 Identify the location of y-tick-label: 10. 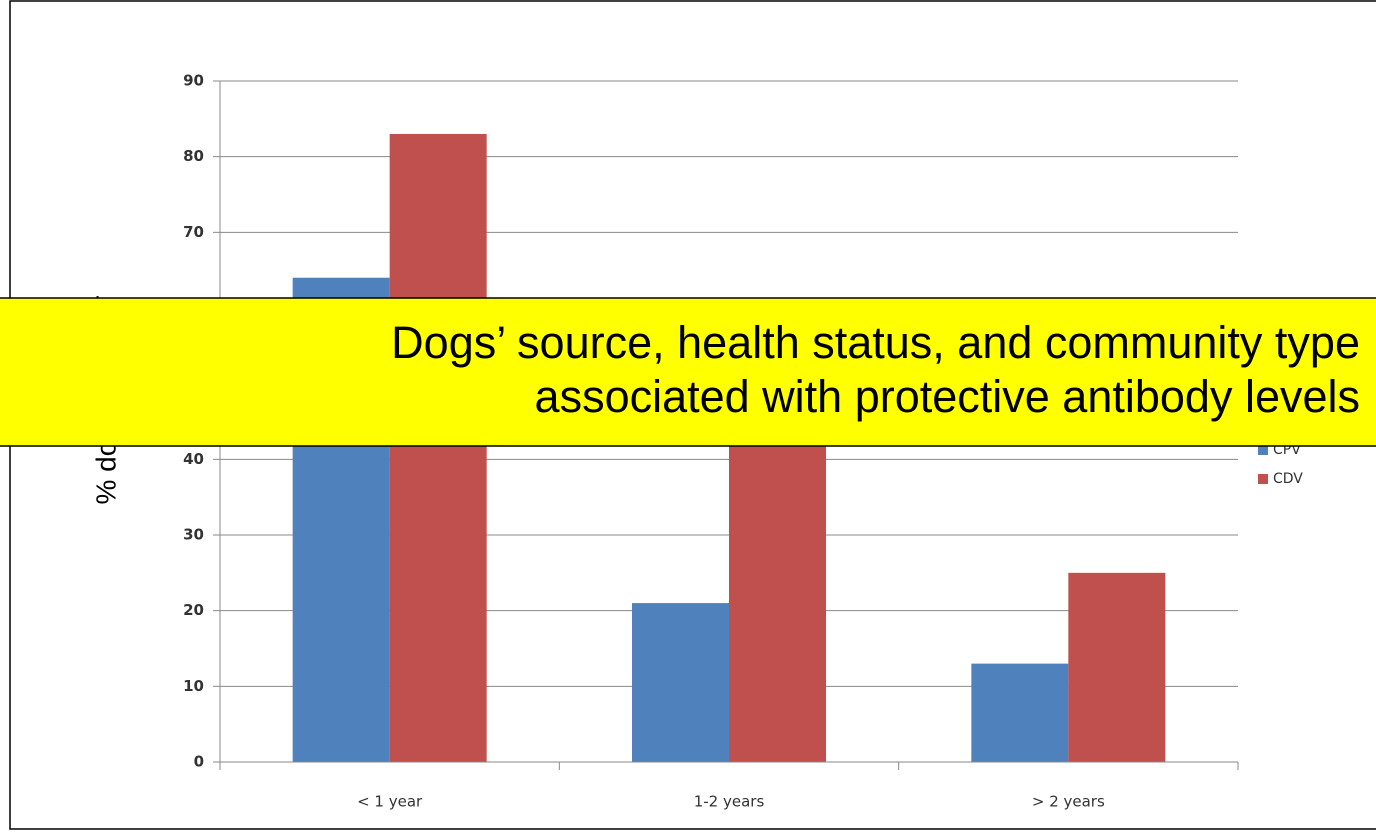
(193, 686).